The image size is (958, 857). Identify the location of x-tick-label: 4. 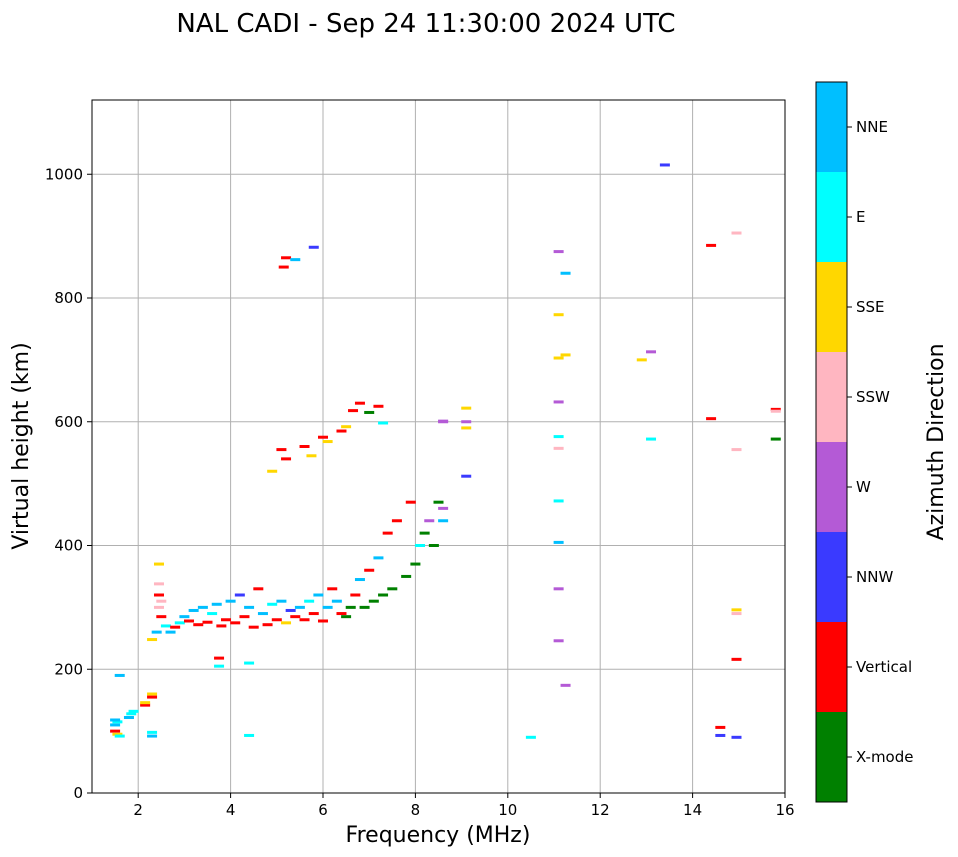
(231, 810).